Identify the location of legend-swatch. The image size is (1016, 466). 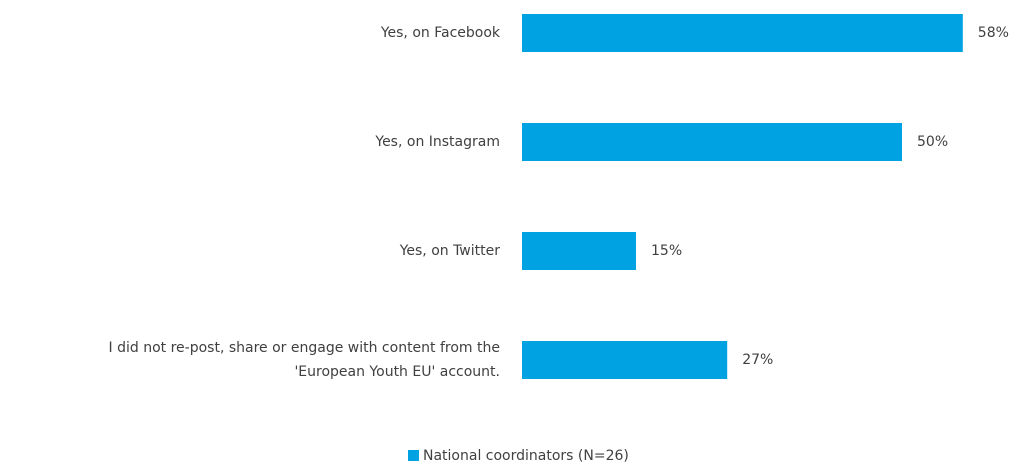
(413, 455).